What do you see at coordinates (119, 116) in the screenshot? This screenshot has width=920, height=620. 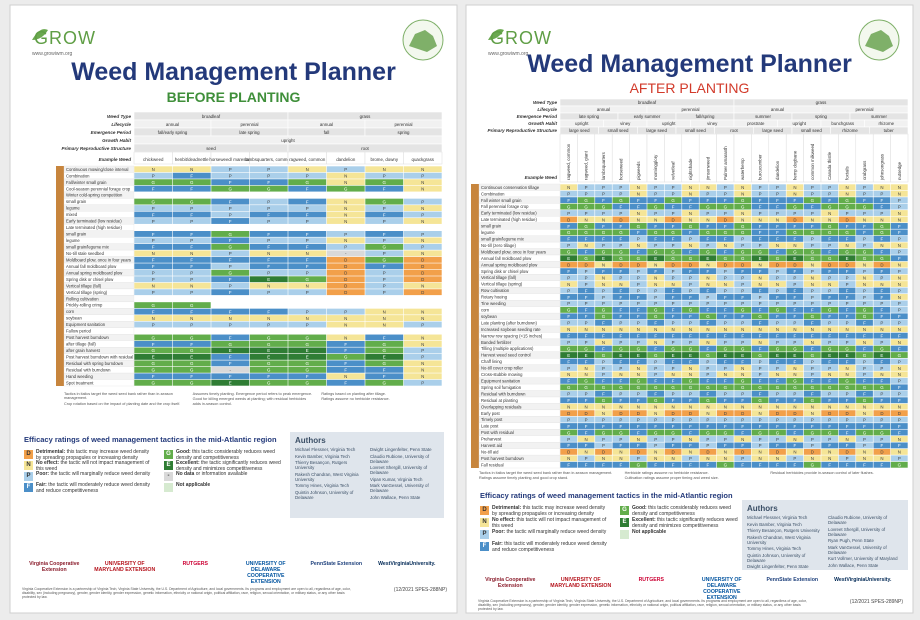 I see `header-label: Weed Type` at bounding box center [119, 116].